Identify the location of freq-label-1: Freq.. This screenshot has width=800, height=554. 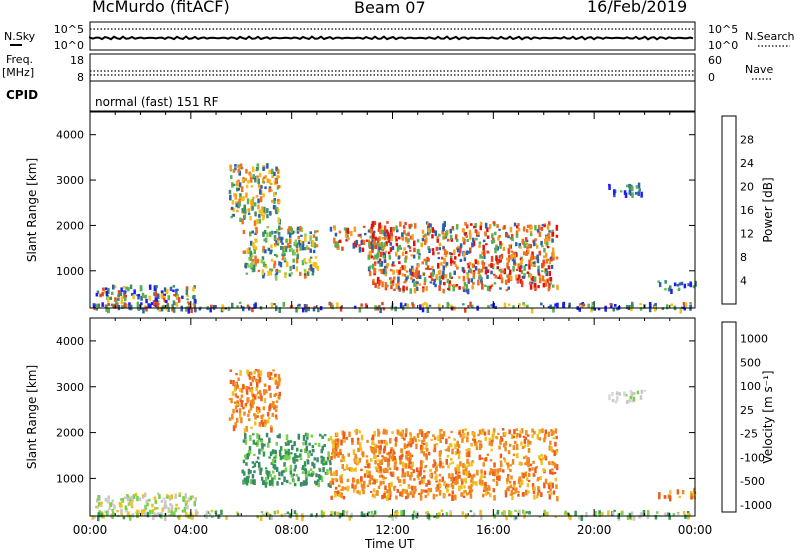
(20, 59).